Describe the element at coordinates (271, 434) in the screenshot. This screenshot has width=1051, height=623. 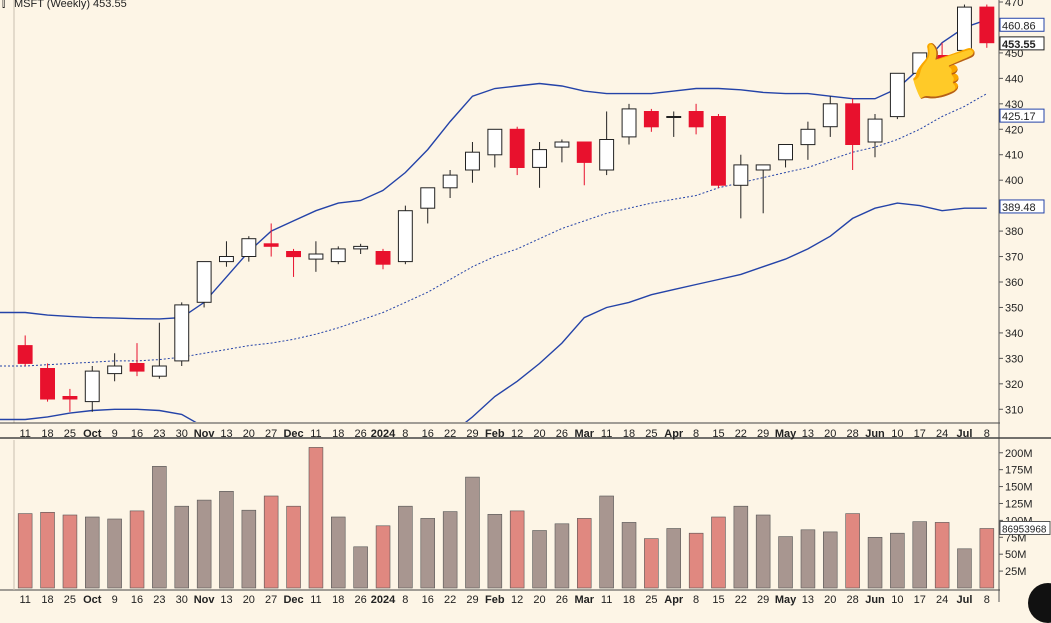
I see `x-tick-label: 27` at that location.